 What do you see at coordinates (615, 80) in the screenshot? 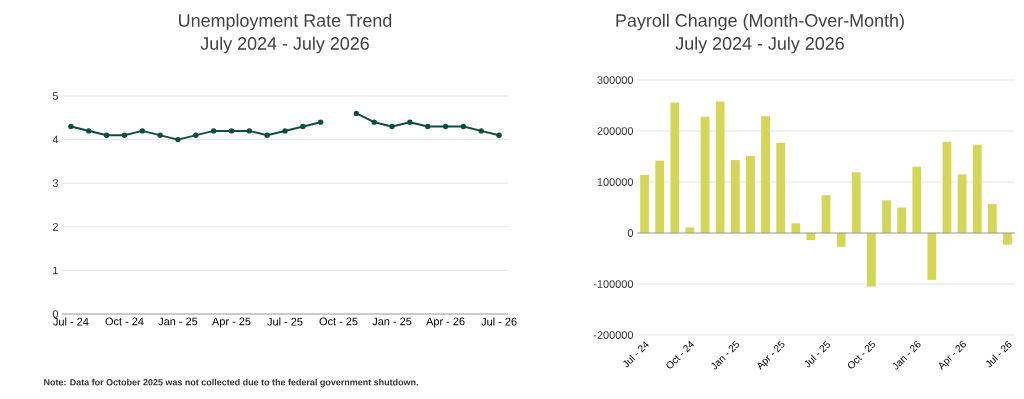
I see `y-tick-label: 300000` at bounding box center [615, 80].